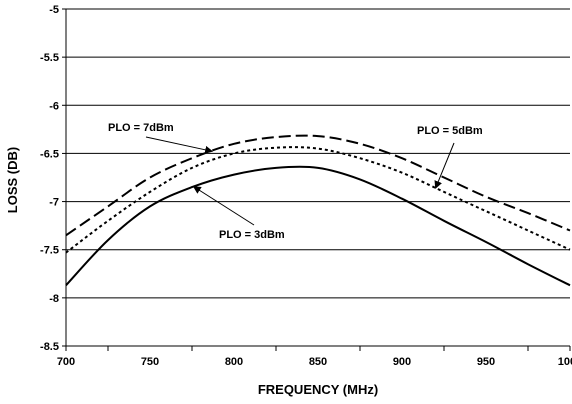 Image resolution: width=572 pixels, height=404 pixels. Describe the element at coordinates (54, 10) in the screenshot. I see `y-tick-label: -5` at that location.